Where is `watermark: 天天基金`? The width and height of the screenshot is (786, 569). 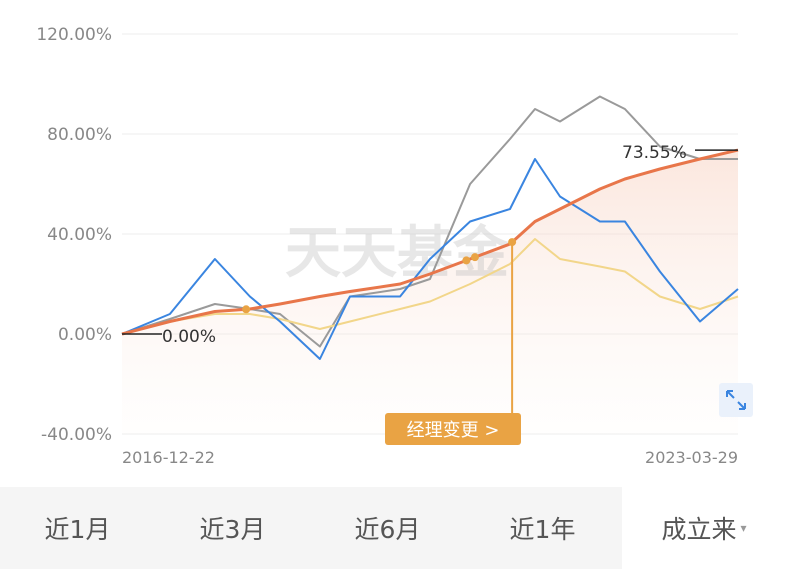 watermark: 天天基金 is located at coordinates (397, 253).